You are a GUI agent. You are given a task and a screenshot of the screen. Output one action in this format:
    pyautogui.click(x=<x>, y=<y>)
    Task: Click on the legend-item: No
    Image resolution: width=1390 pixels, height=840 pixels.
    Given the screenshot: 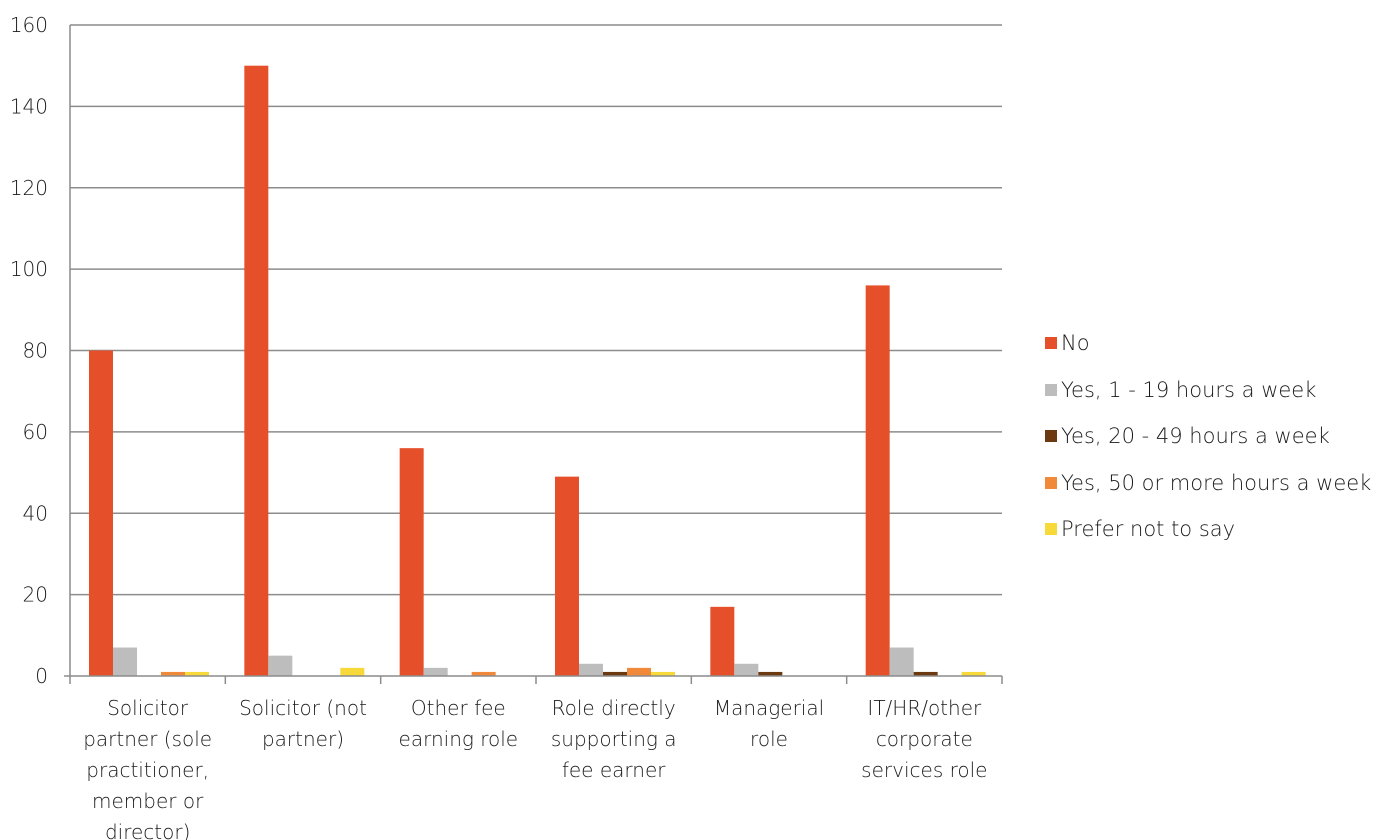 What is the action you would take?
    pyautogui.click(x=1208, y=343)
    